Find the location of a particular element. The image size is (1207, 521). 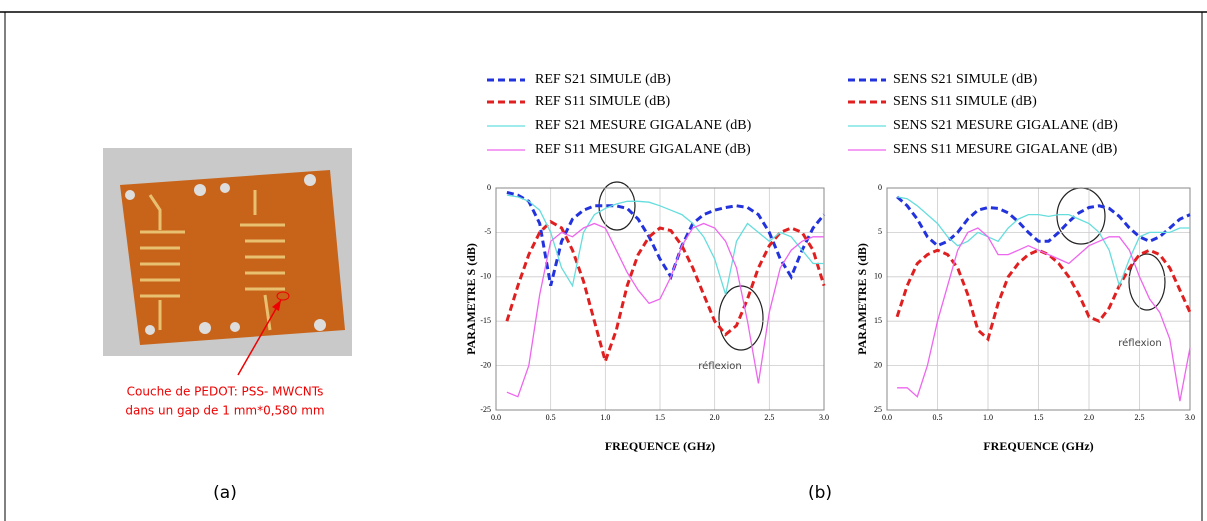

panel-label: (a) is located at coordinates (225, 493).